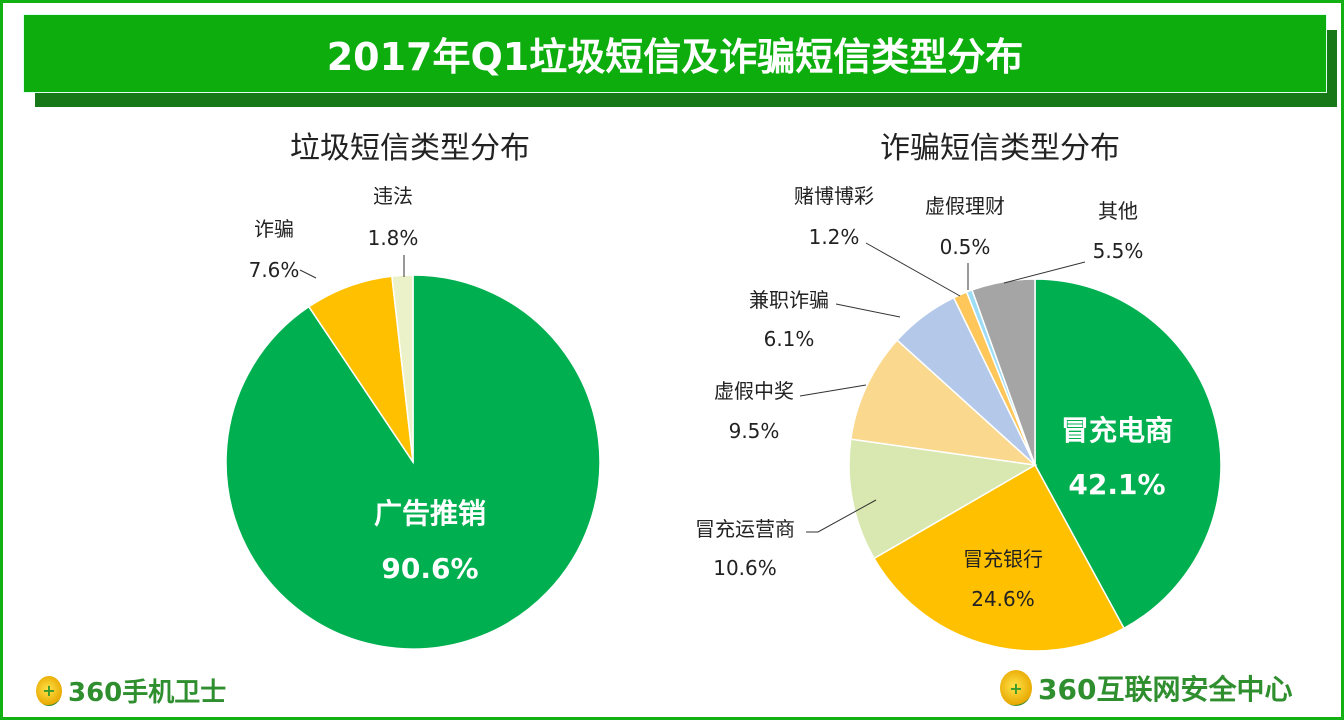 Image resolution: width=1344 pixels, height=720 pixels. What do you see at coordinates (1003, 372) in the screenshot?
I see `pie-slice-其他` at bounding box center [1003, 372].